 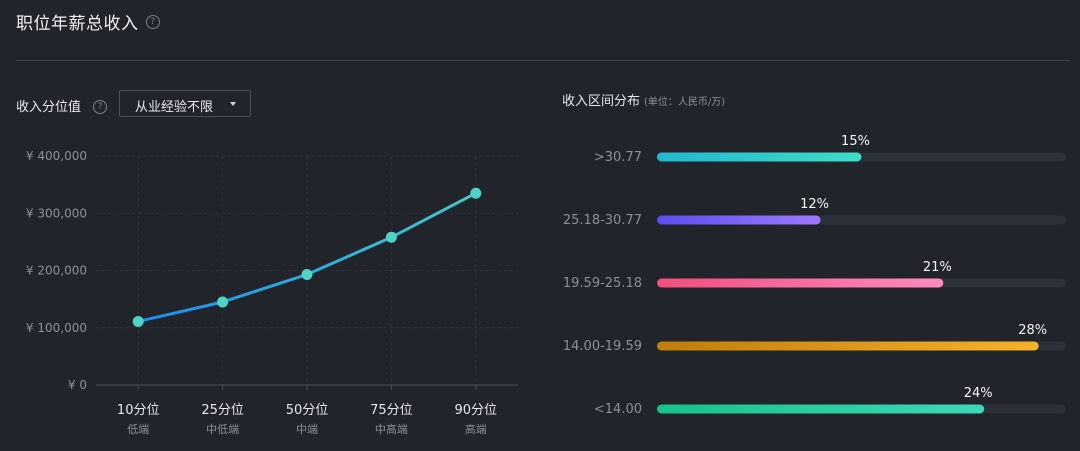 What do you see at coordinates (56, 328) in the screenshot?
I see `y-tick-label: ¥ 100,000` at bounding box center [56, 328].